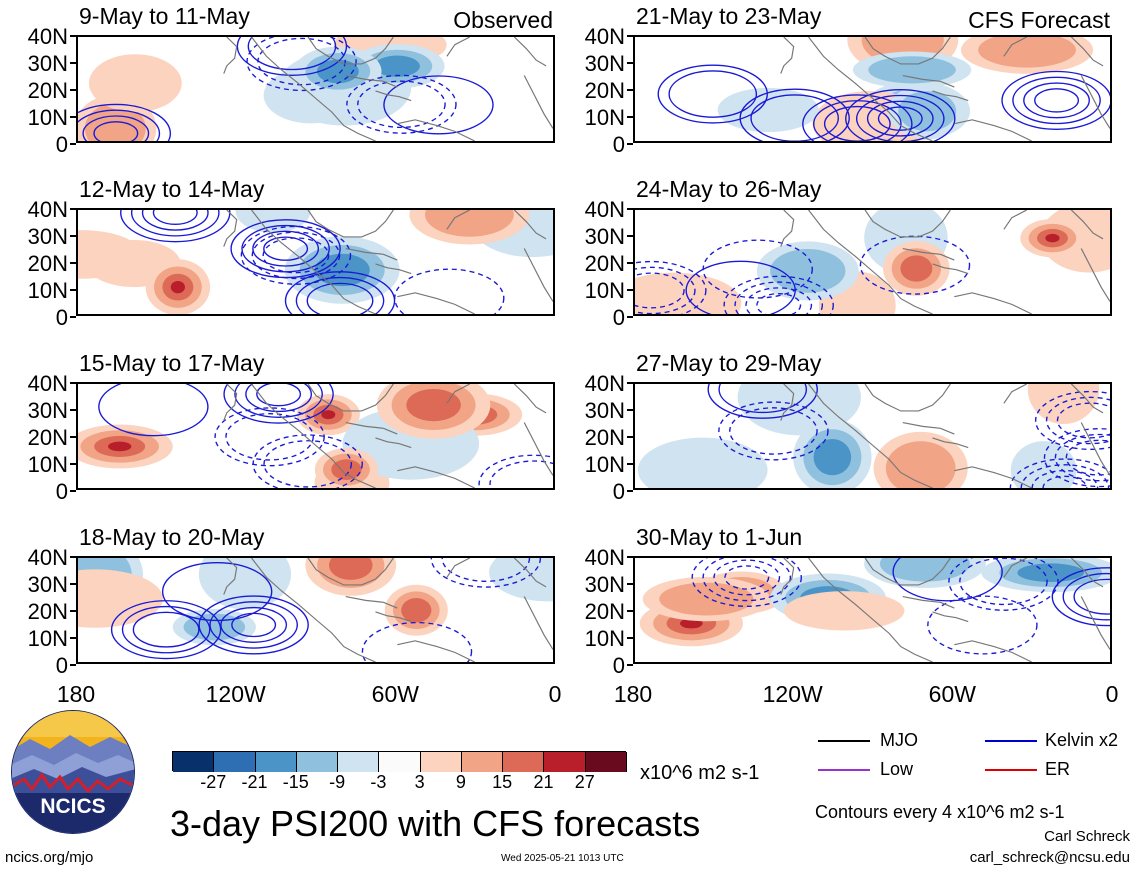 This screenshot has height=871, width=1135. Describe the element at coordinates (1011, 741) in the screenshot. I see `legend-line-kelvin` at that location.